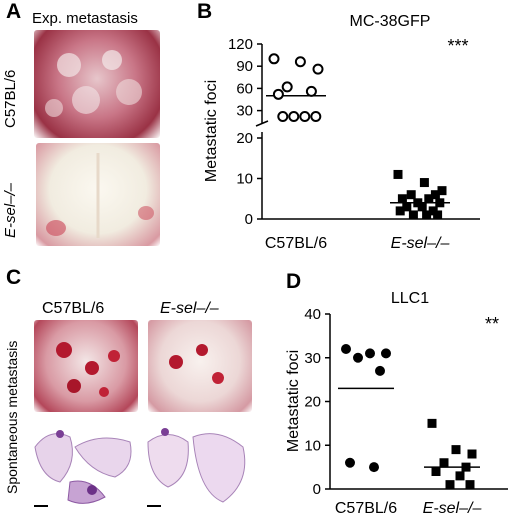  What do you see at coordinates (262, 123) in the screenshot?
I see `chart-b-axis-break-mark` at bounding box center [262, 123].